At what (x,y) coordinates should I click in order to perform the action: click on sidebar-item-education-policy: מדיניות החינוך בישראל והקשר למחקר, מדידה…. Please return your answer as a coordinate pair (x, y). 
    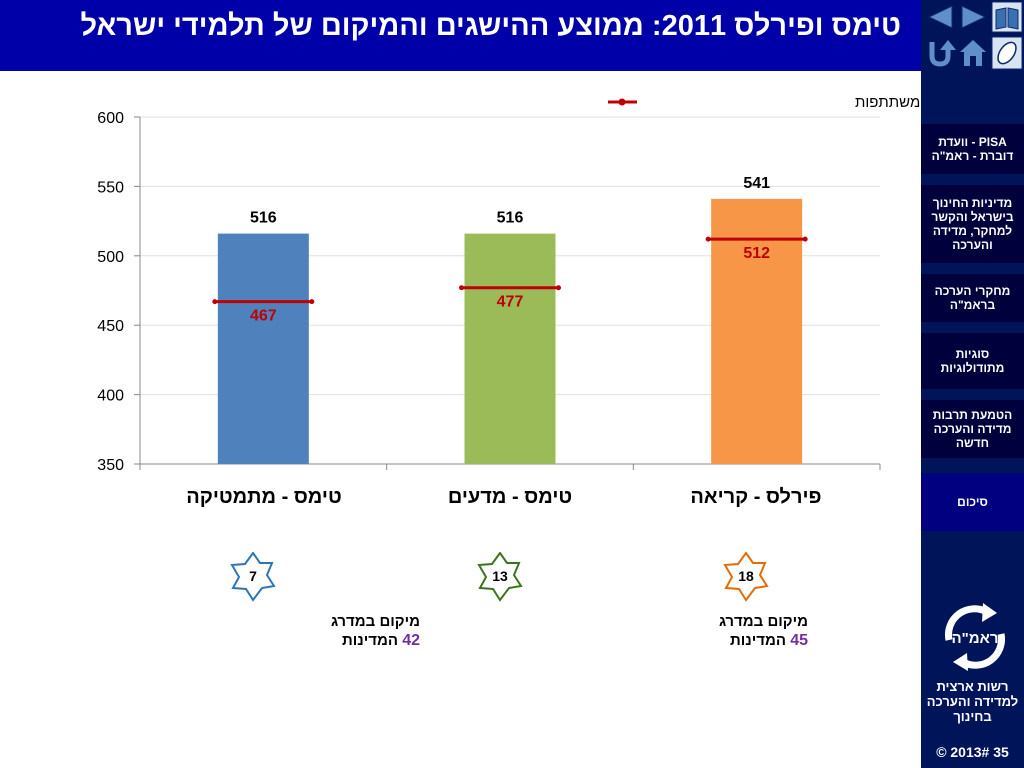
    Looking at the image, I should click on (972, 224).